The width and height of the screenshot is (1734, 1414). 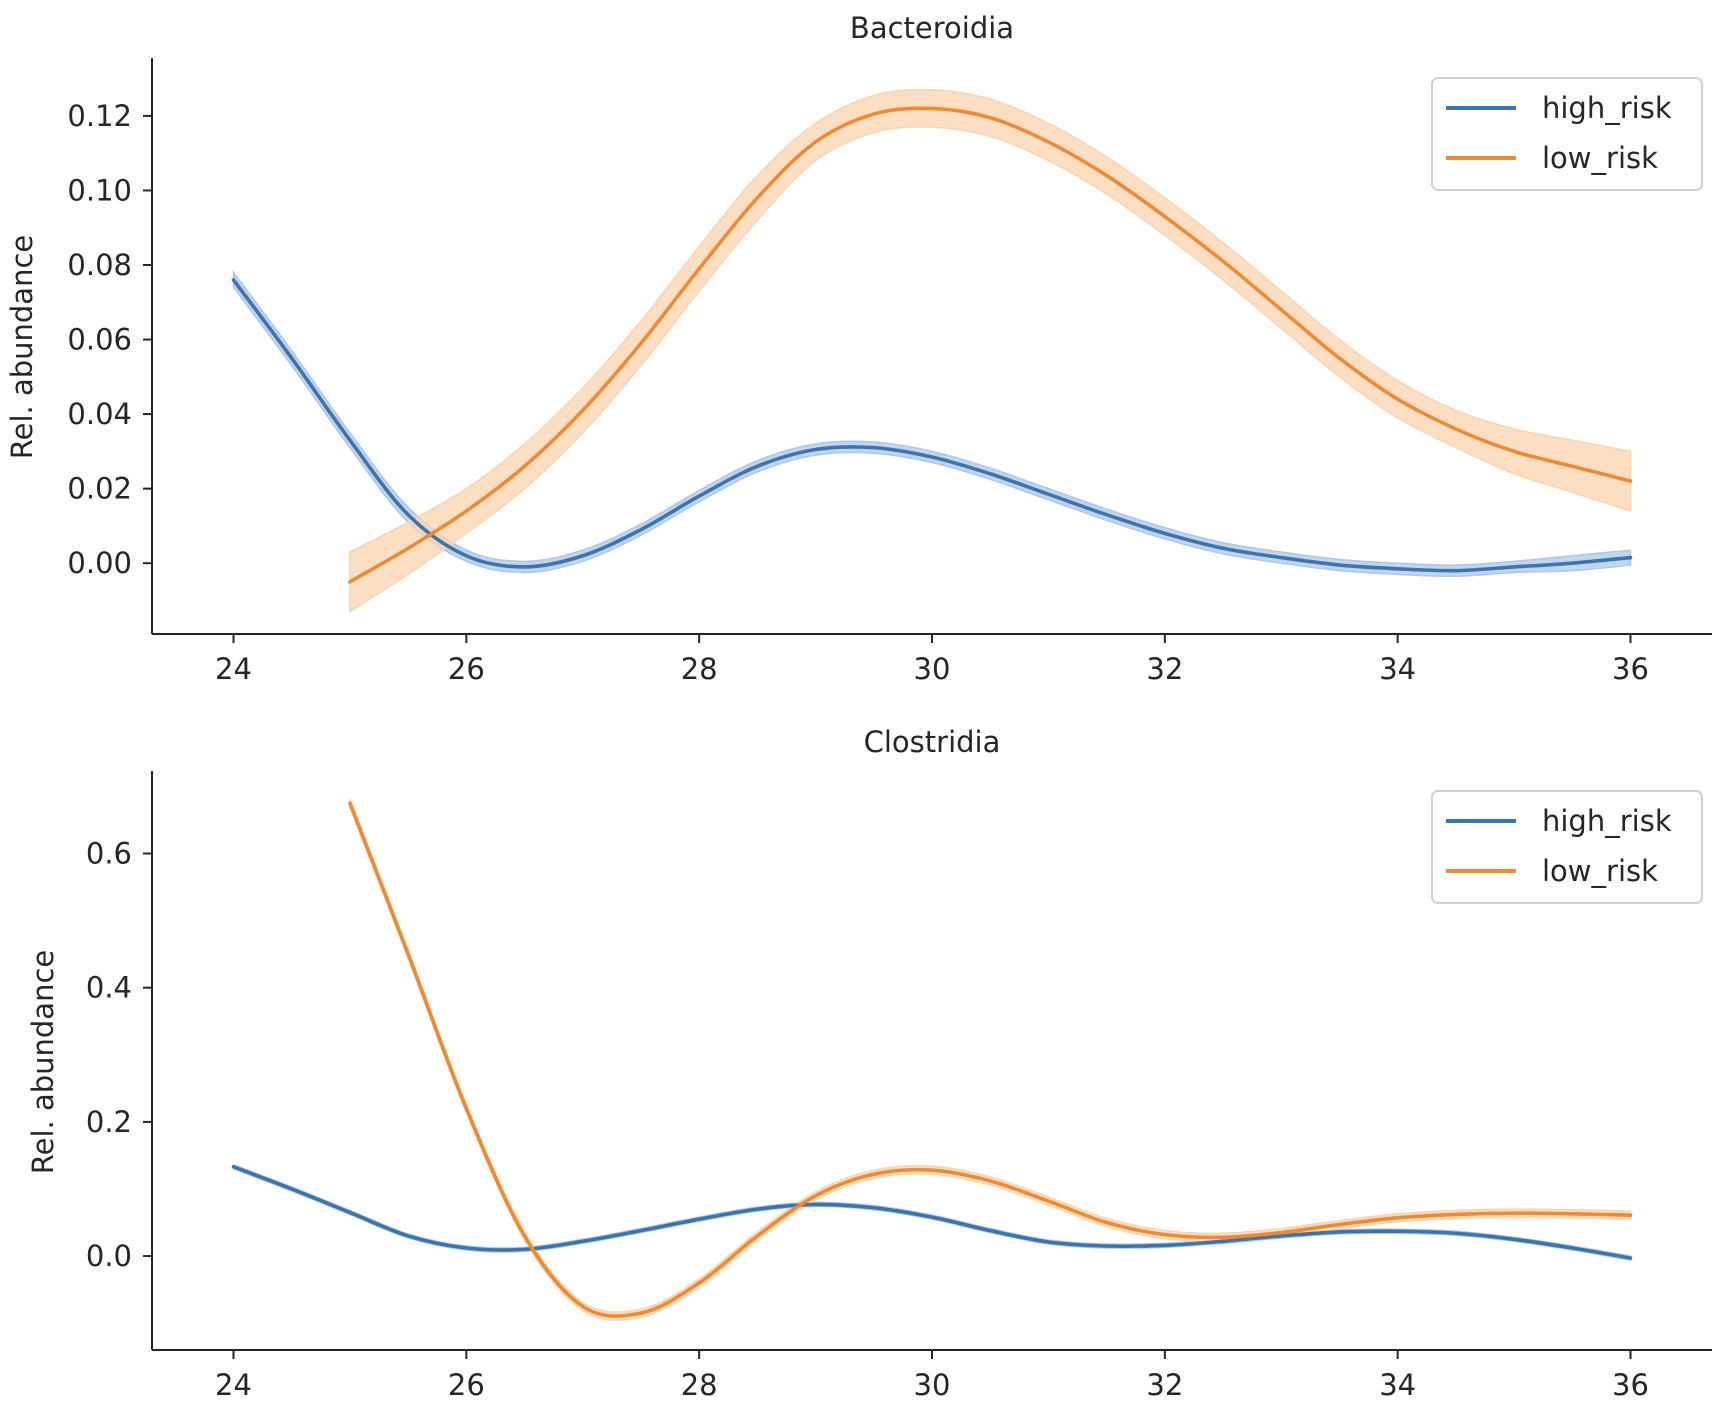 I want to click on y-tick-label: 0.02, so click(x=99, y=489).